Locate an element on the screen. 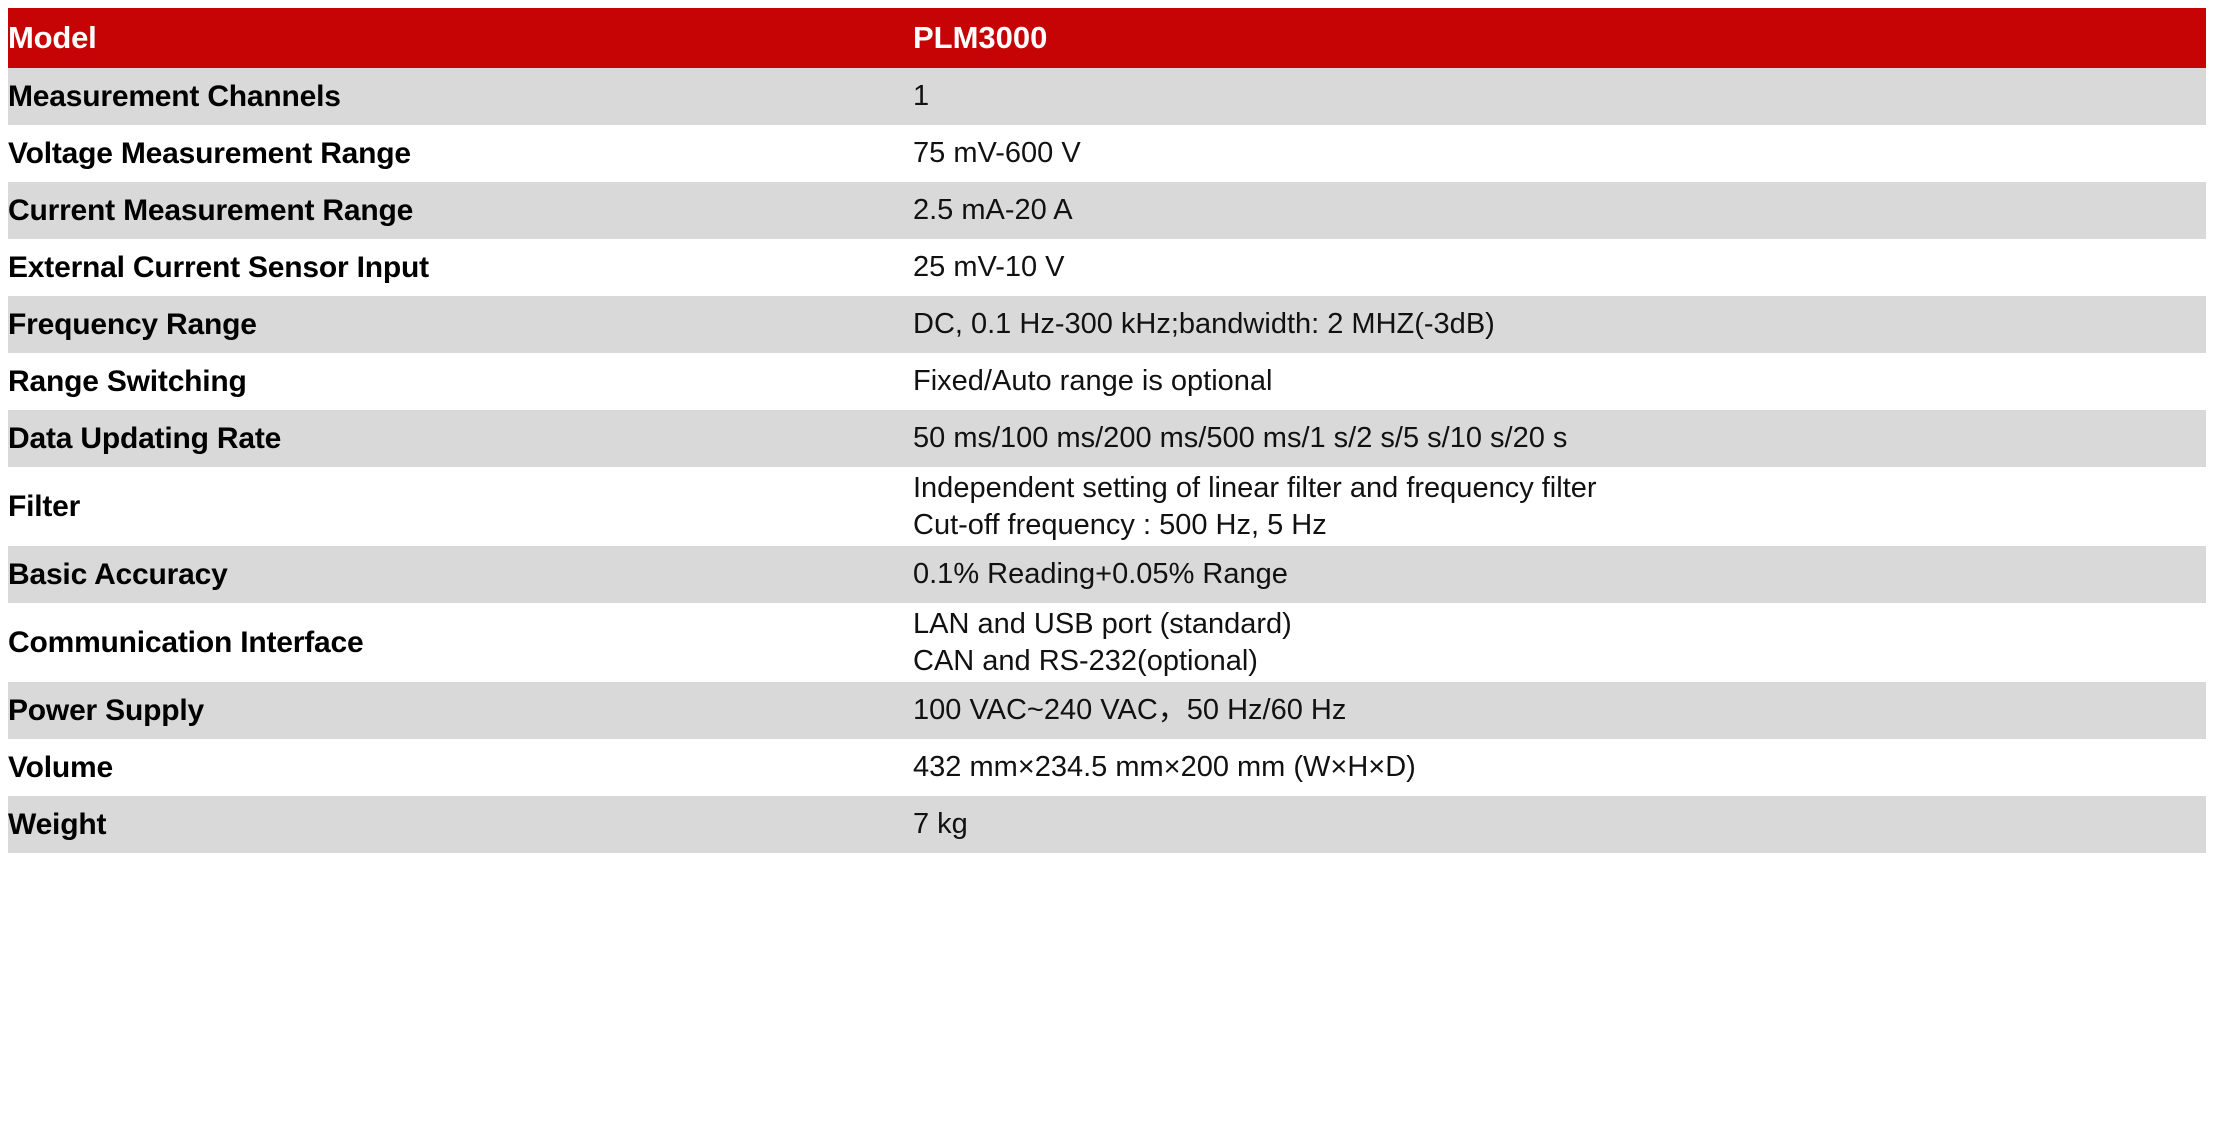  header-value-model: PLM3000 is located at coordinates (1559, 38).